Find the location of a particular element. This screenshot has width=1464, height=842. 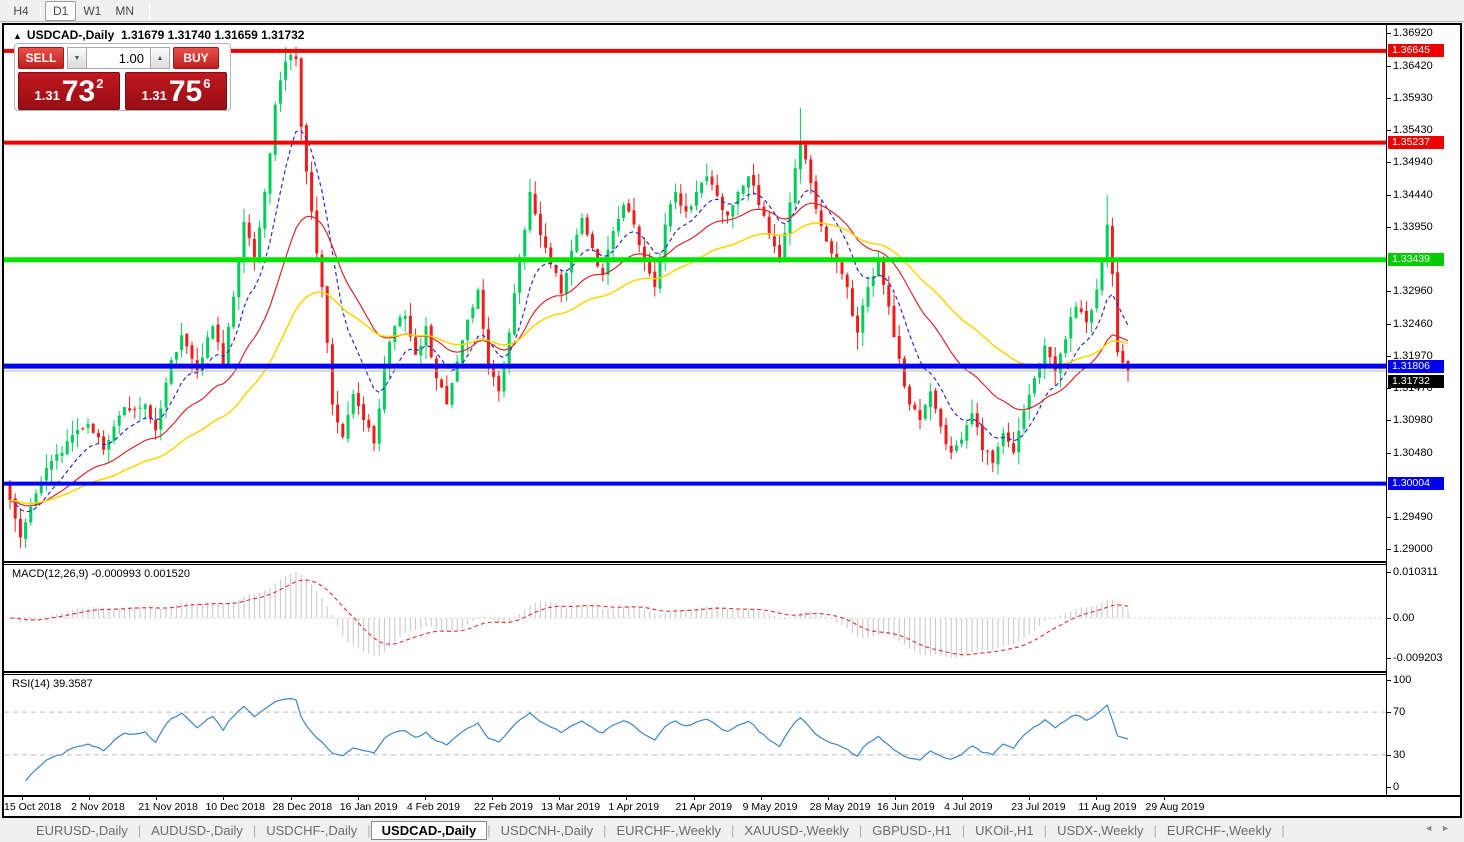

chart-ohlc: 1.31679 1.31740 1.31659 1.31732 is located at coordinates (212, 35).